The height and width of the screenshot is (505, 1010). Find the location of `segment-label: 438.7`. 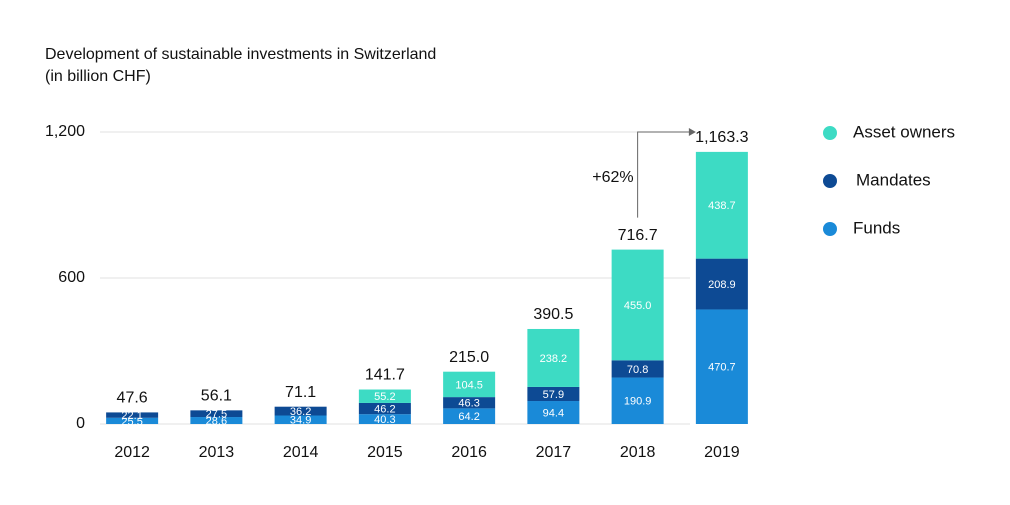

segment-label: 438.7 is located at coordinates (722, 206).